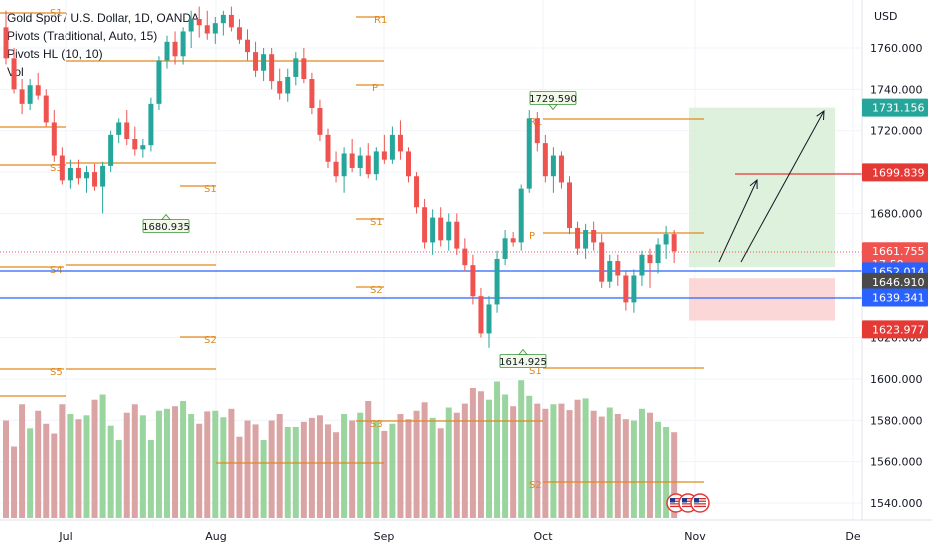  Describe the element at coordinates (523, 351) in the screenshot. I see `pivot-hl-pointer` at that location.